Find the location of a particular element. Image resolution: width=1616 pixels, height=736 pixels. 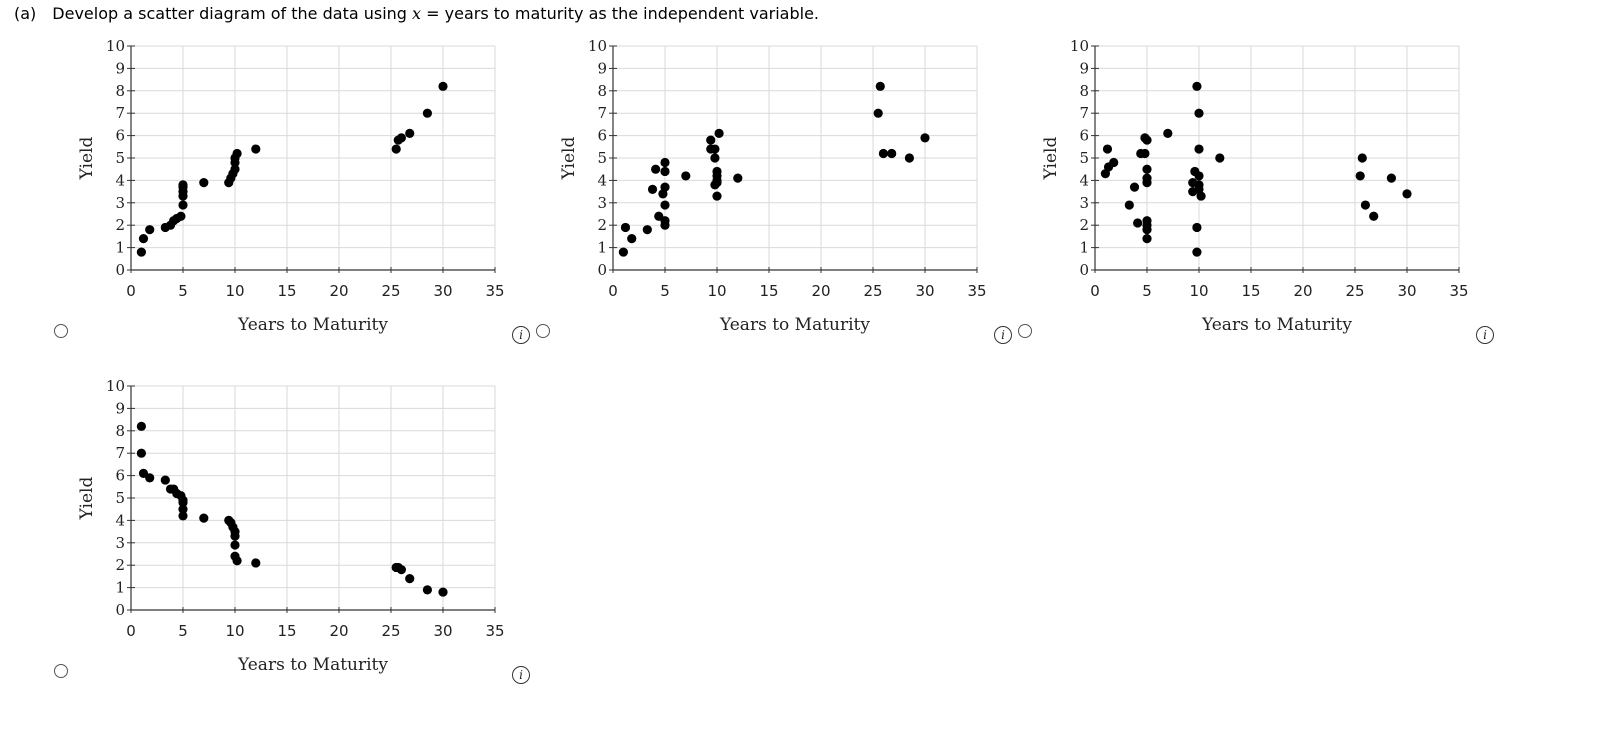

question-part-label: (a) is located at coordinates (25, 13).